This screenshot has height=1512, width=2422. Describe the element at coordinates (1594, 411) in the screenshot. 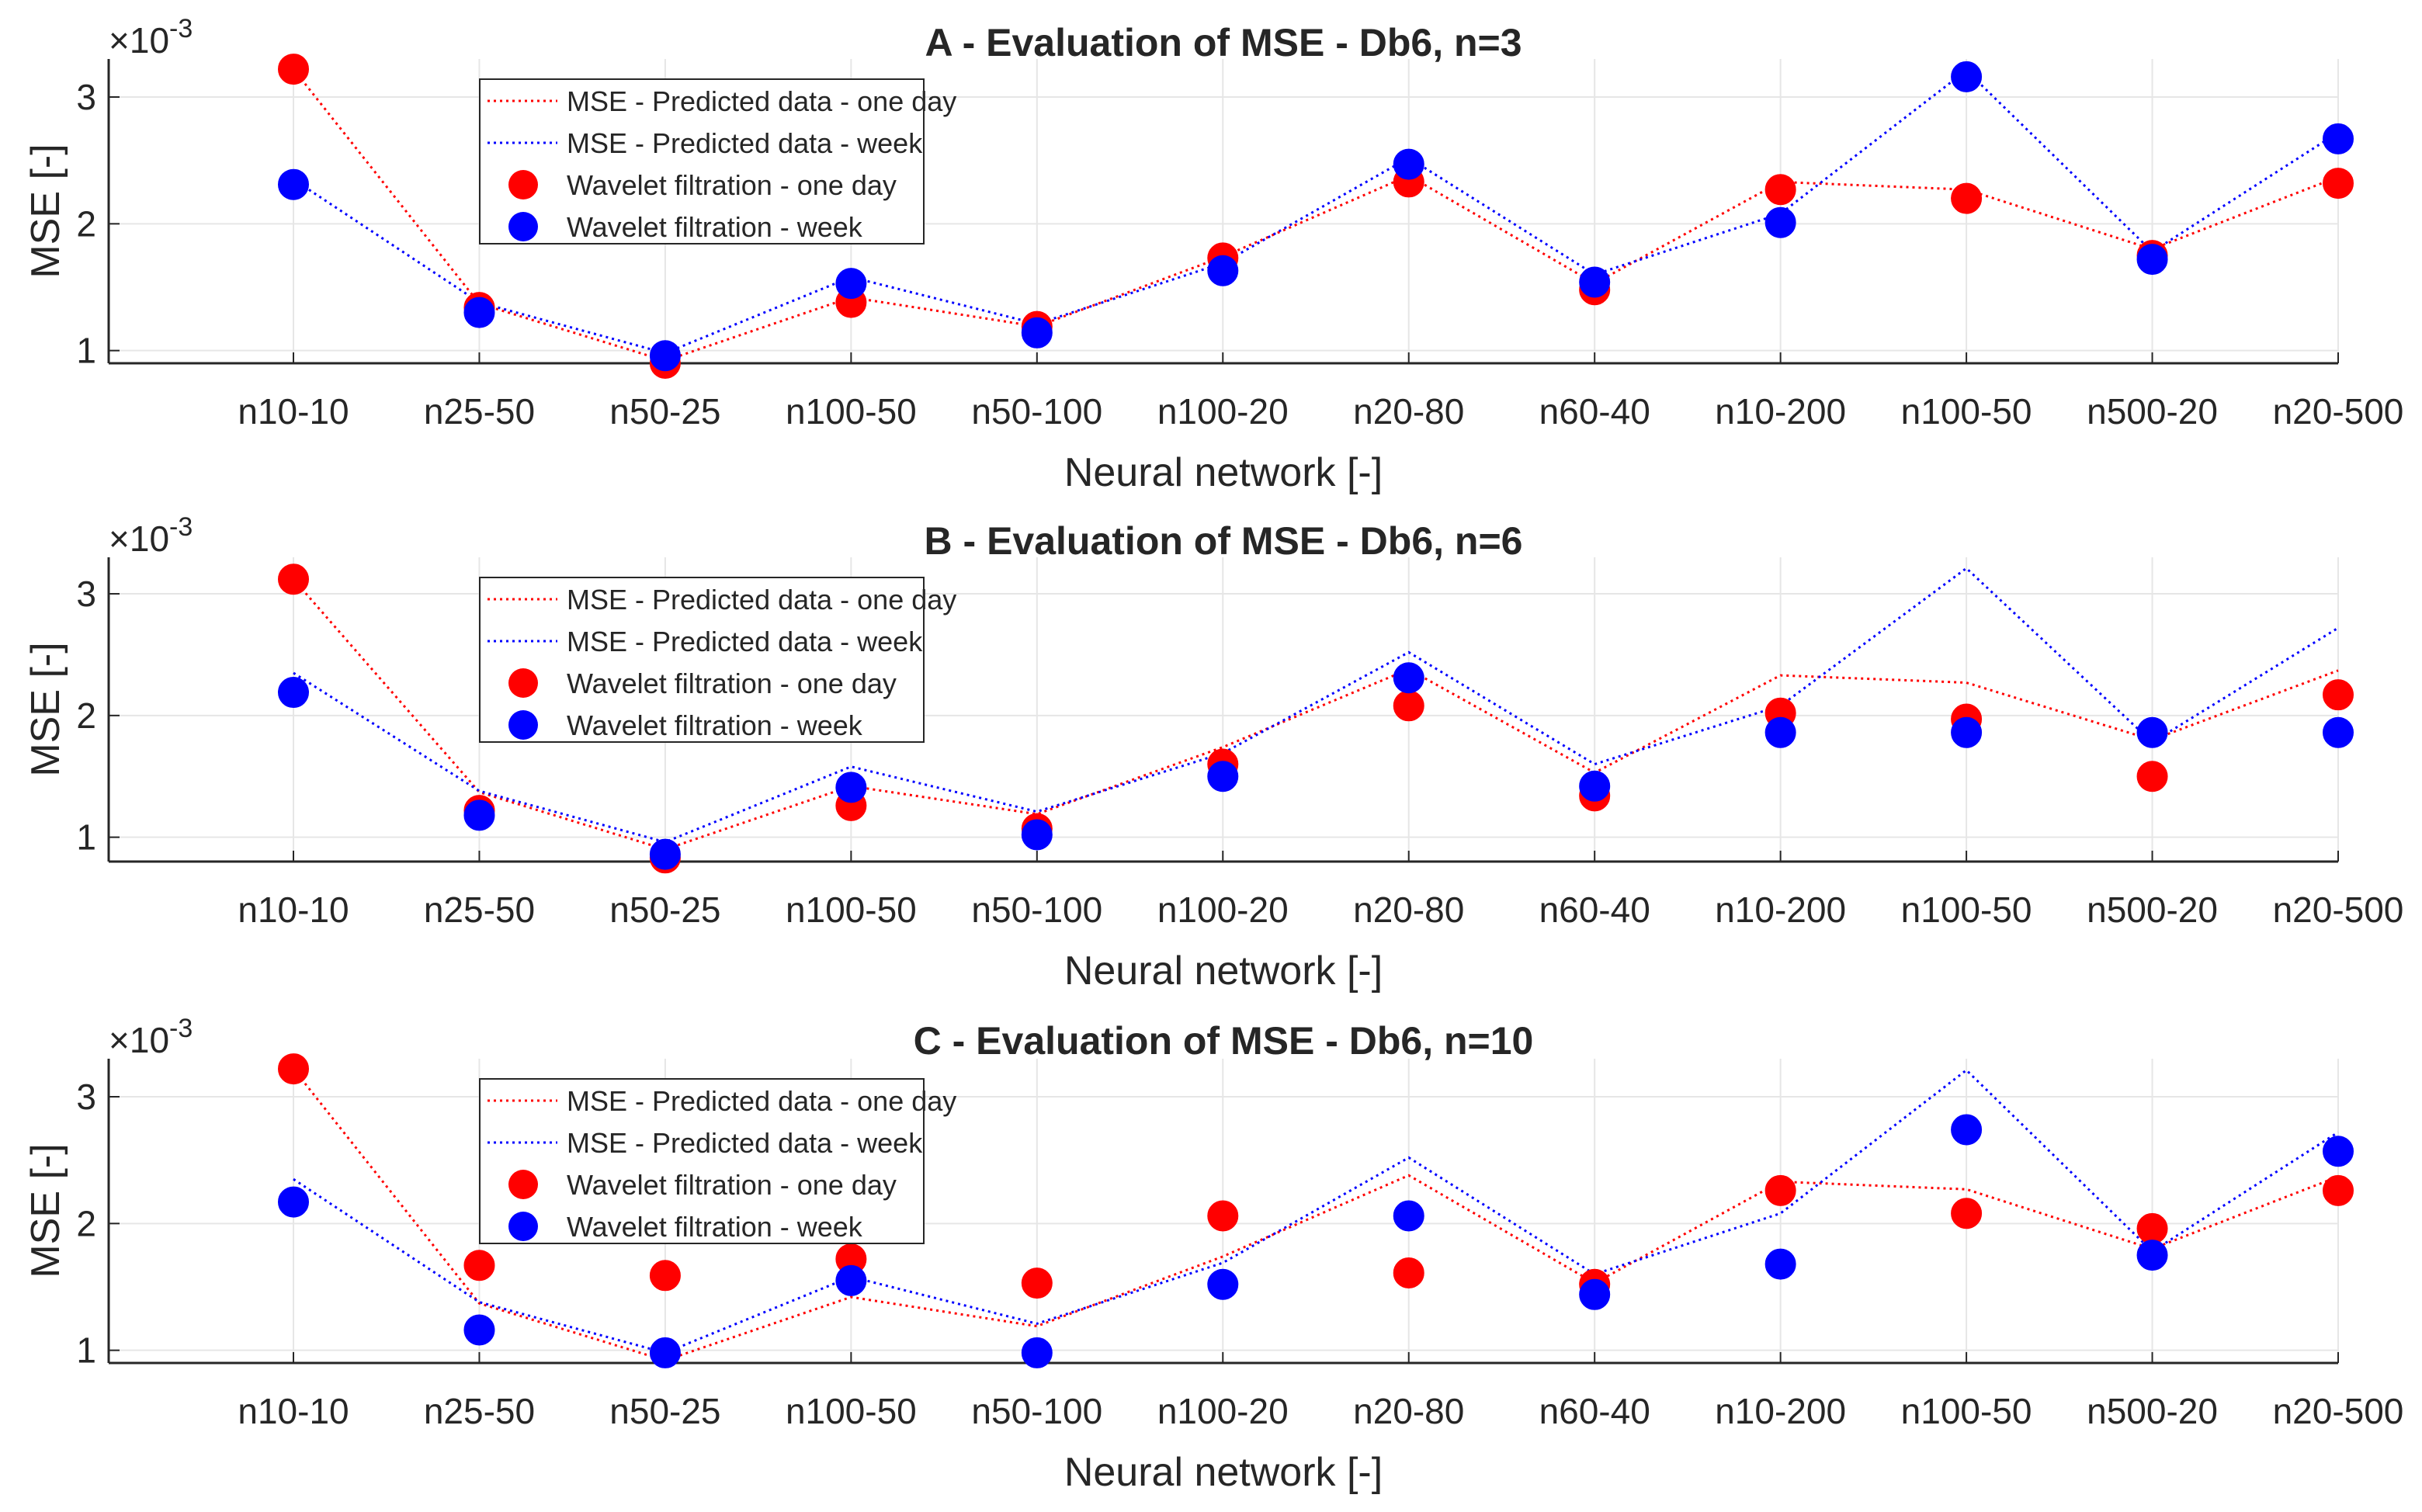

I see `x-tick-label: n60-40` at that location.